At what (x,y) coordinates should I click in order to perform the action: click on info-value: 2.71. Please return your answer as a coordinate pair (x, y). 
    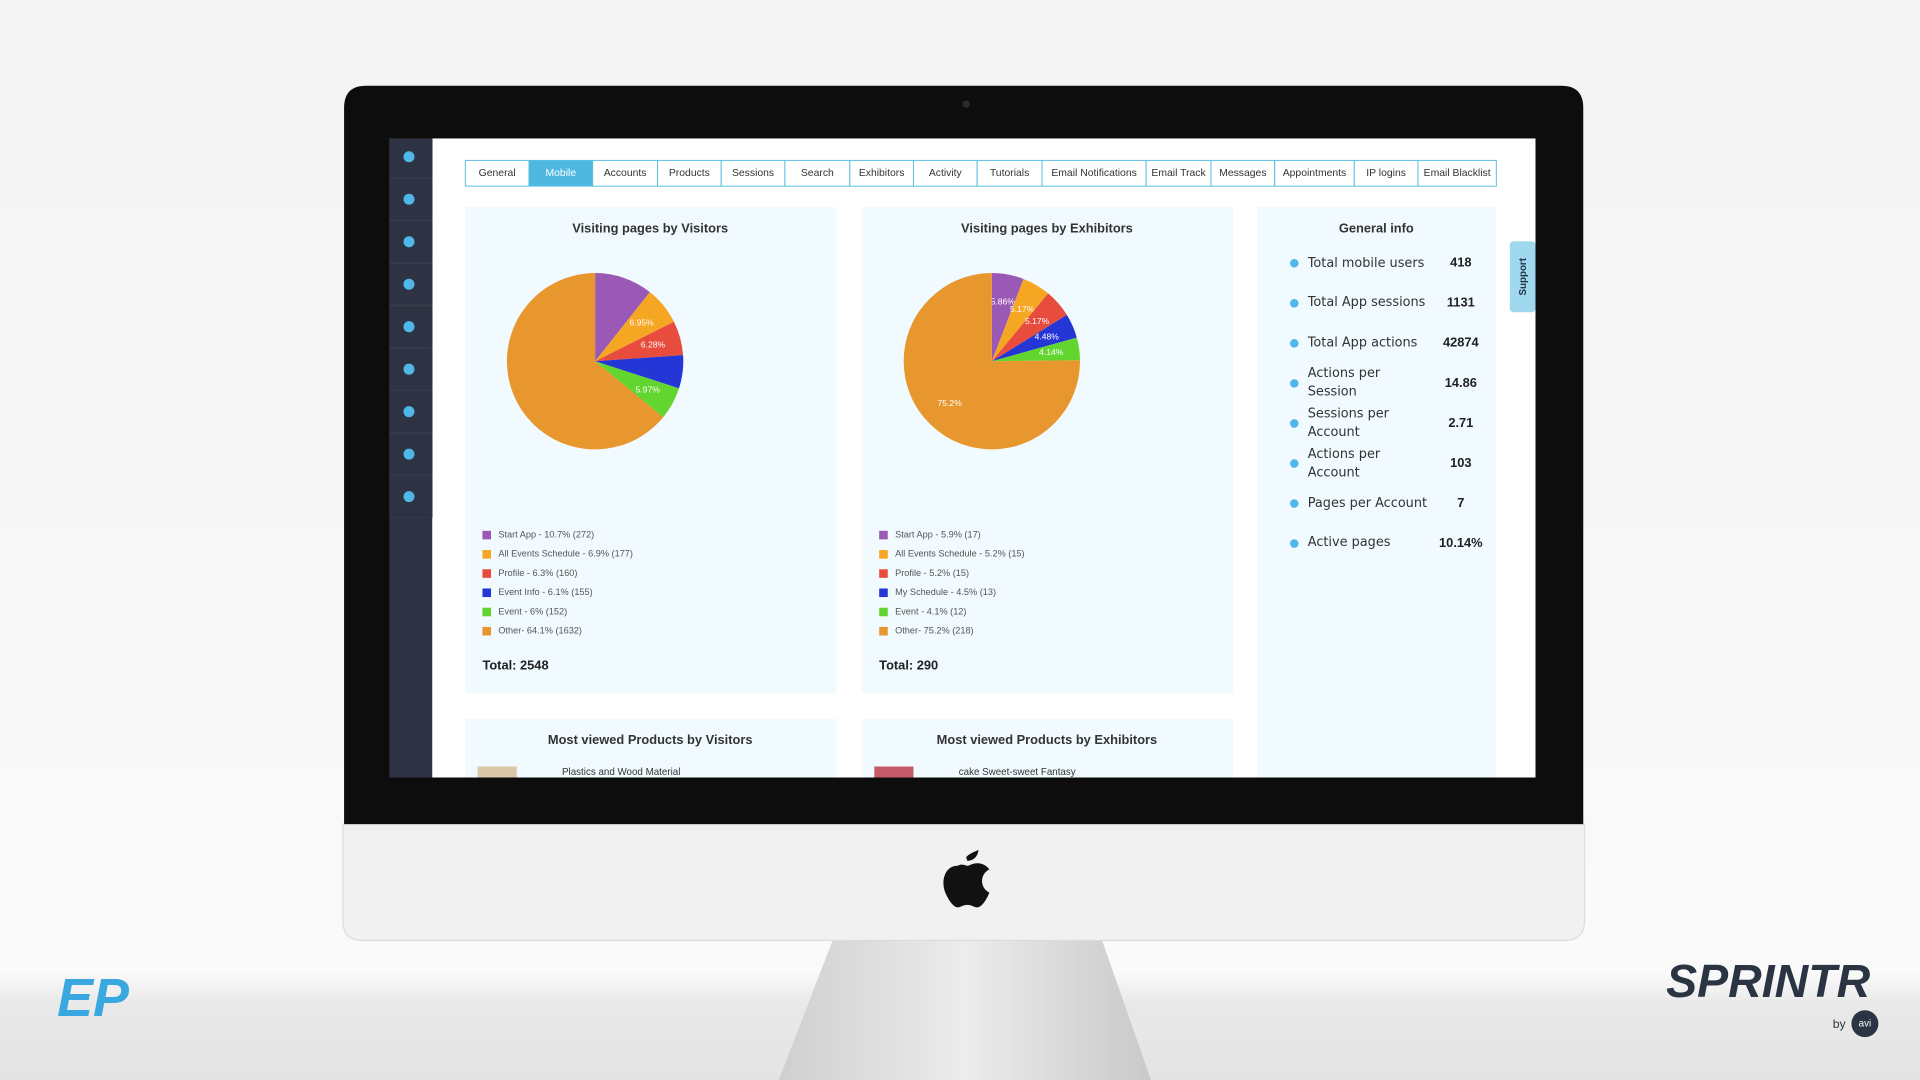
    Looking at the image, I should click on (1460, 422).